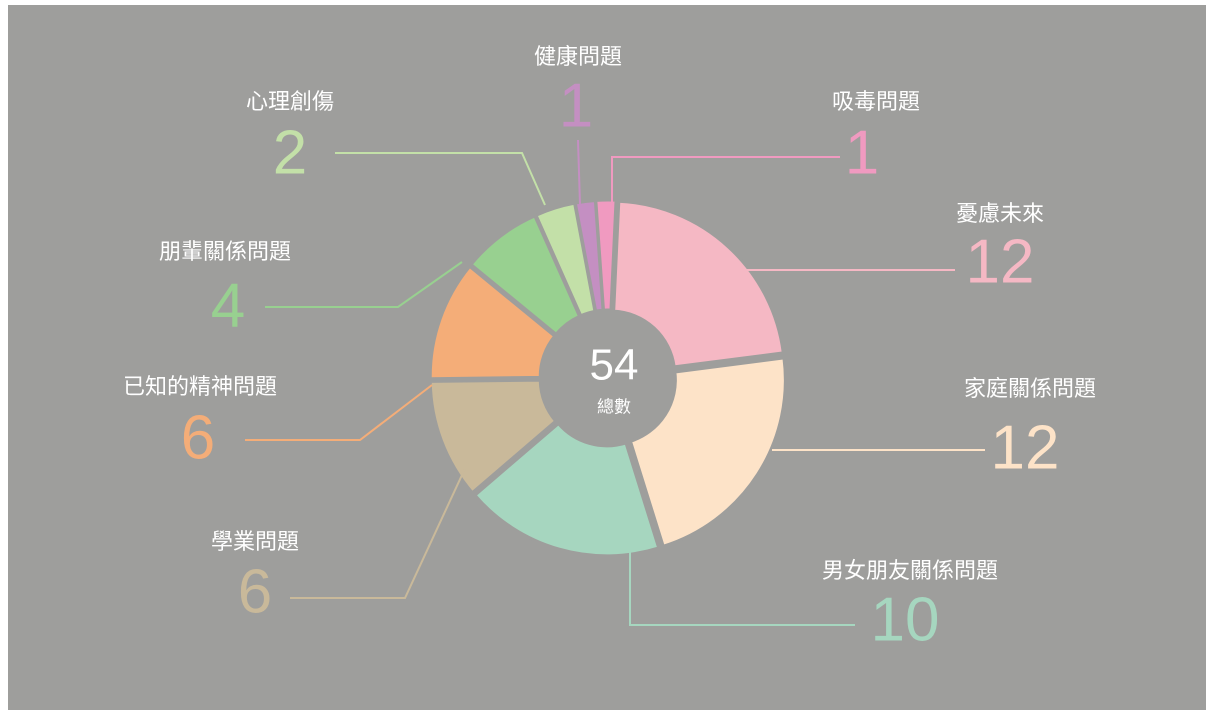 The image size is (1214, 717). Describe the element at coordinates (290, 152) in the screenshot. I see `value-label: 2` at that location.